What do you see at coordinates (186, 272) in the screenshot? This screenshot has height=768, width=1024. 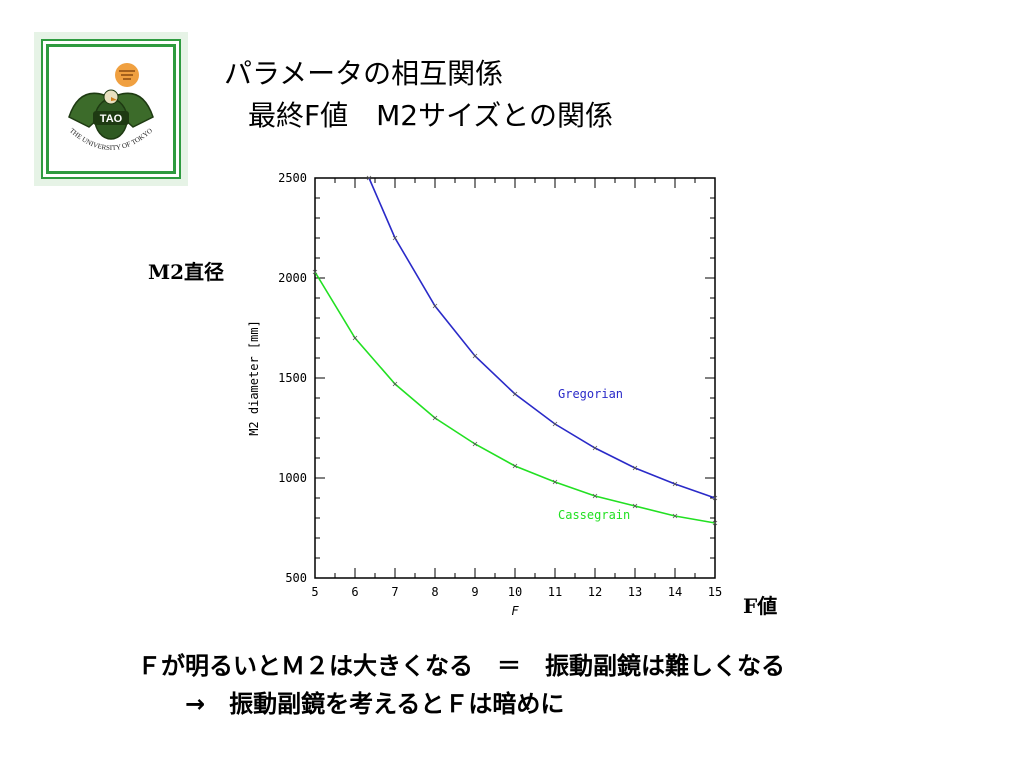 I see `side-ylabel: M2直径` at bounding box center [186, 272].